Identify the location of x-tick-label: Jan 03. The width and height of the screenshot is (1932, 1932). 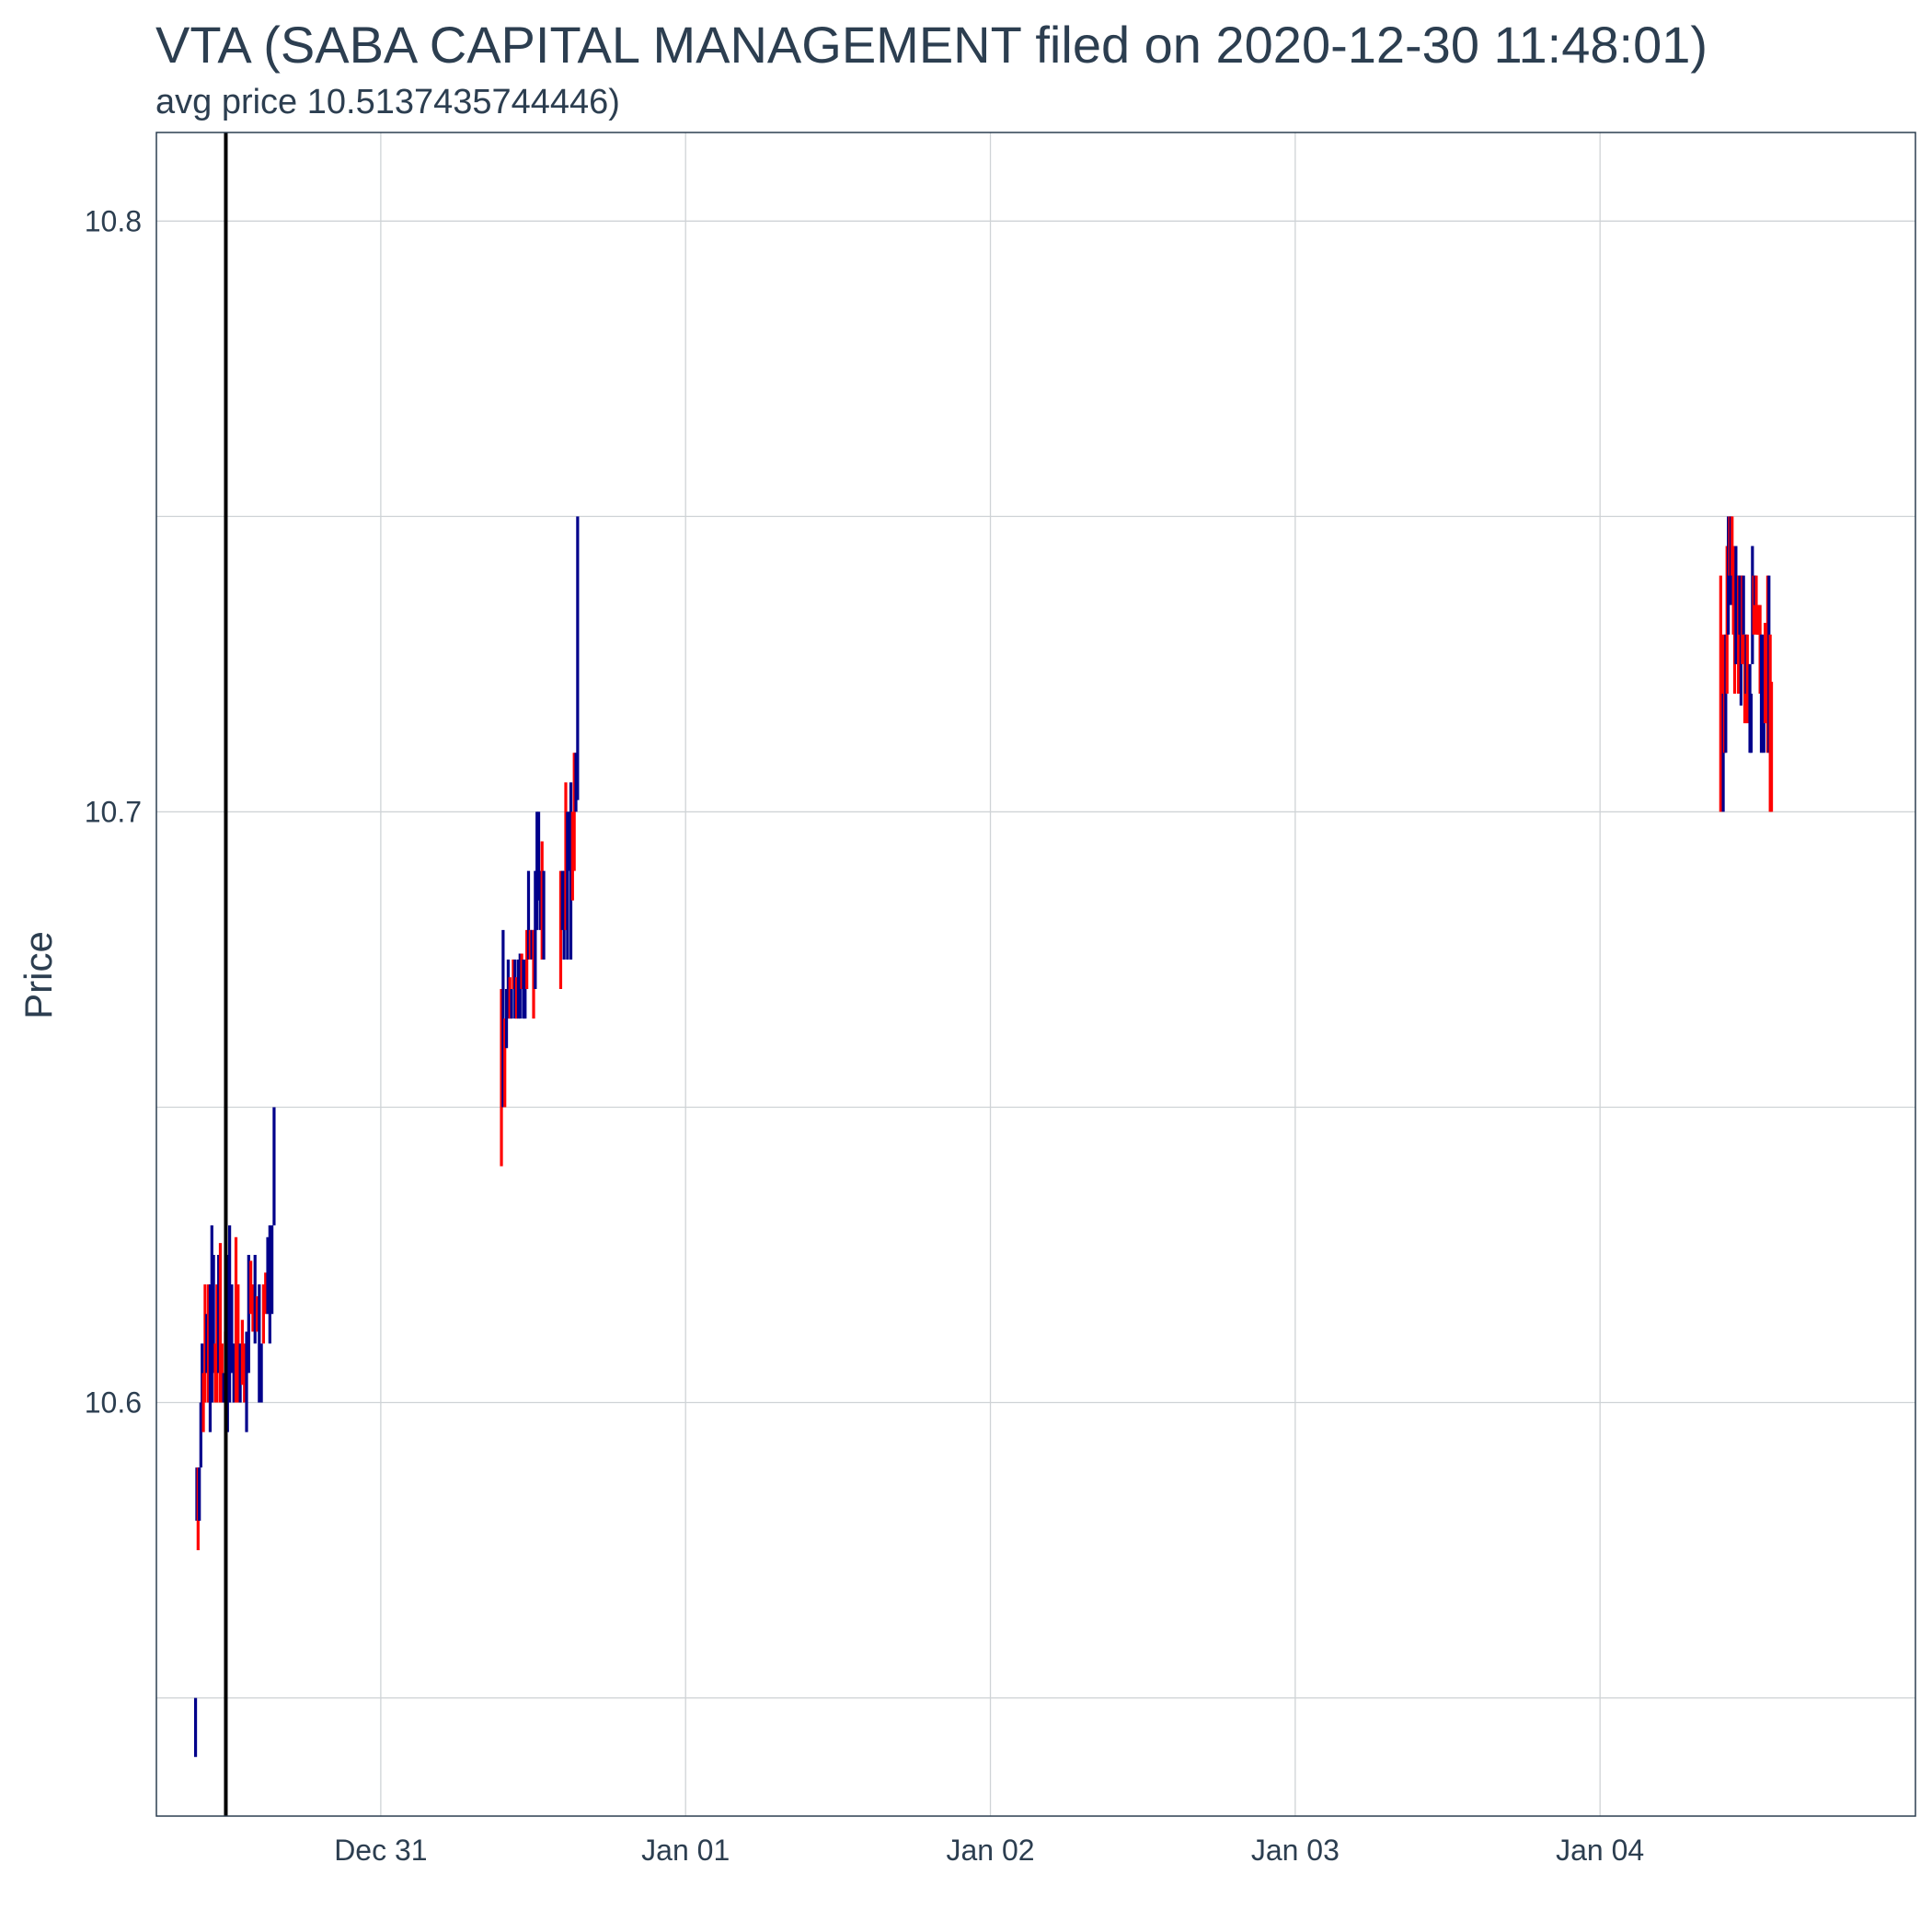
(1295, 1850).